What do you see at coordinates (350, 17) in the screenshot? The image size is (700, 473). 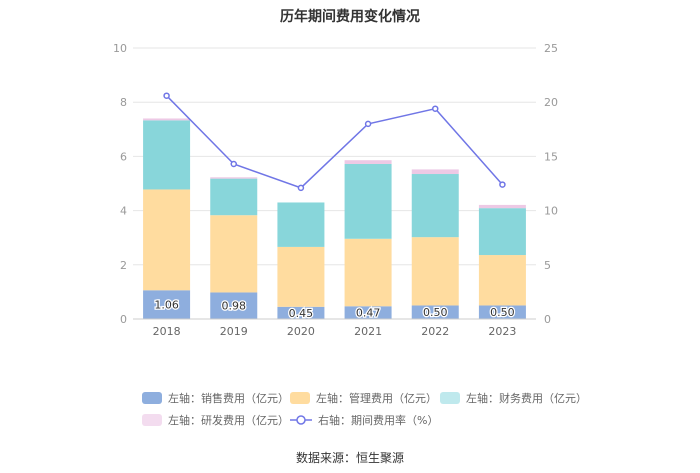 I see `chart-title: 历年期间费用变化情况` at bounding box center [350, 17].